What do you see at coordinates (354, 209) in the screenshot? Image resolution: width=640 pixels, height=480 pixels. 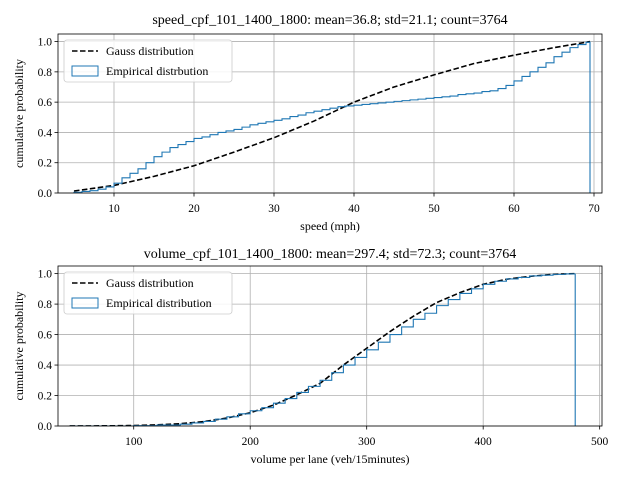 I see `x-tick-label: 40` at bounding box center [354, 209].